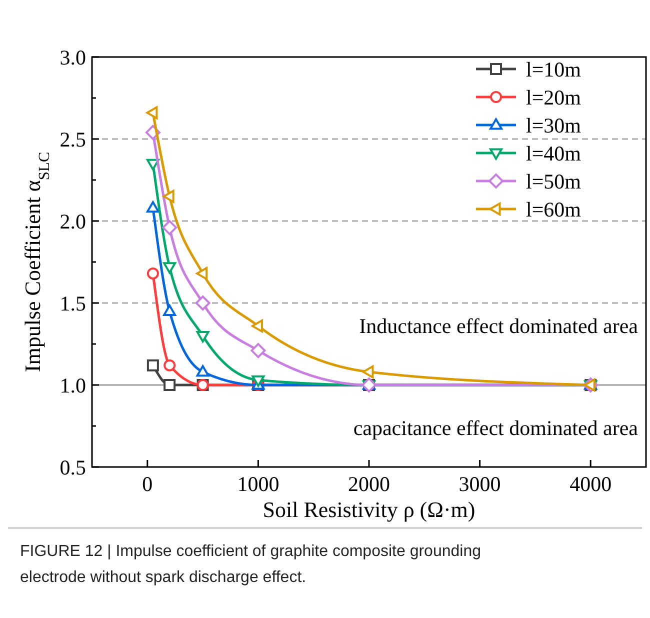 This screenshot has height=618, width=650. I want to click on legend-label: l=60m, so click(554, 209).